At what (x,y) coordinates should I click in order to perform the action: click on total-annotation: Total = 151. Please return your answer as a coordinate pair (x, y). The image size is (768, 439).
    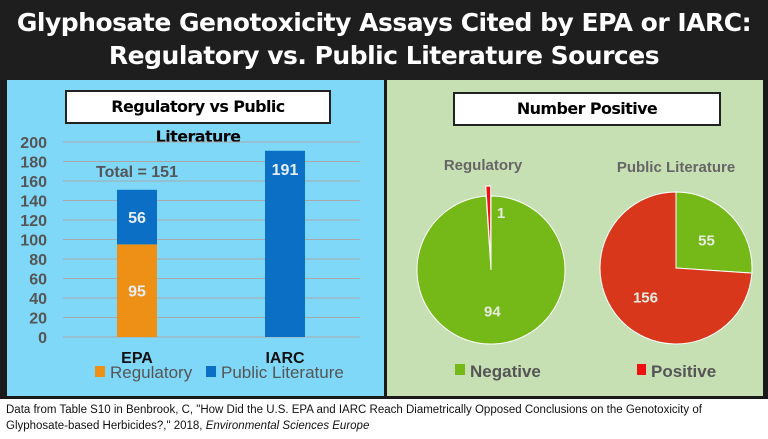
    Looking at the image, I should click on (137, 172).